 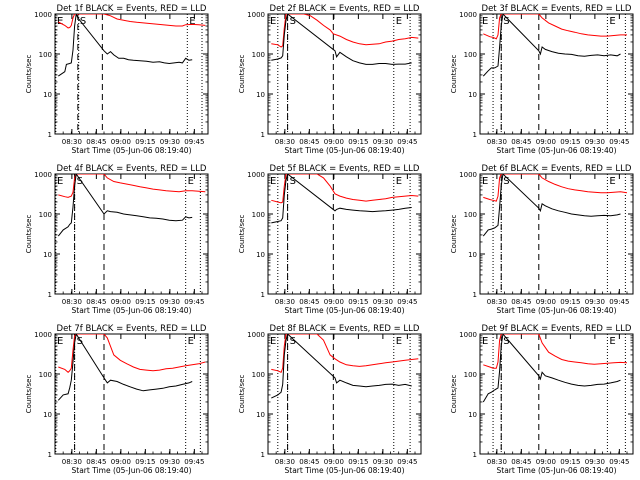 I want to click on panel-title: Det 7f BLACK = Events, RED = LLD, so click(x=132, y=329).